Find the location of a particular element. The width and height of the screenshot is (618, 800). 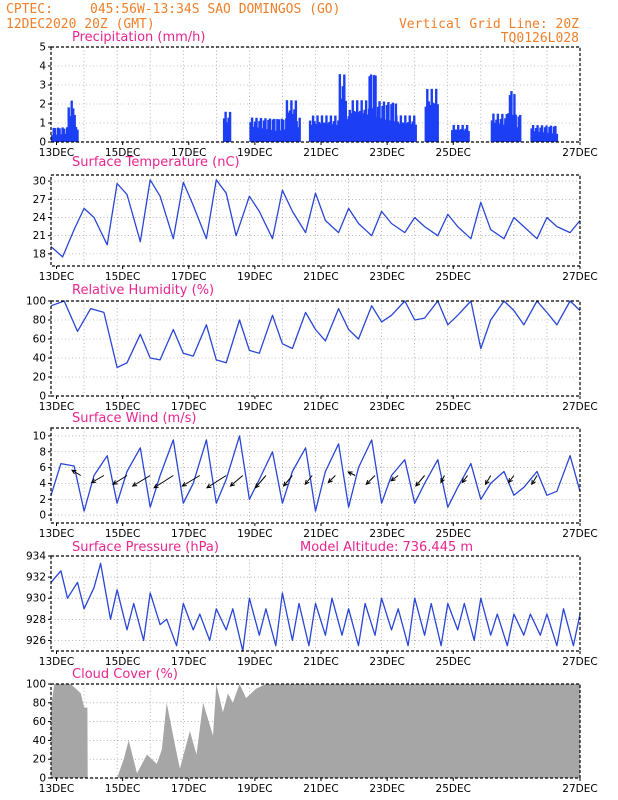

y-tick-label: 5 is located at coordinates (42, 48).